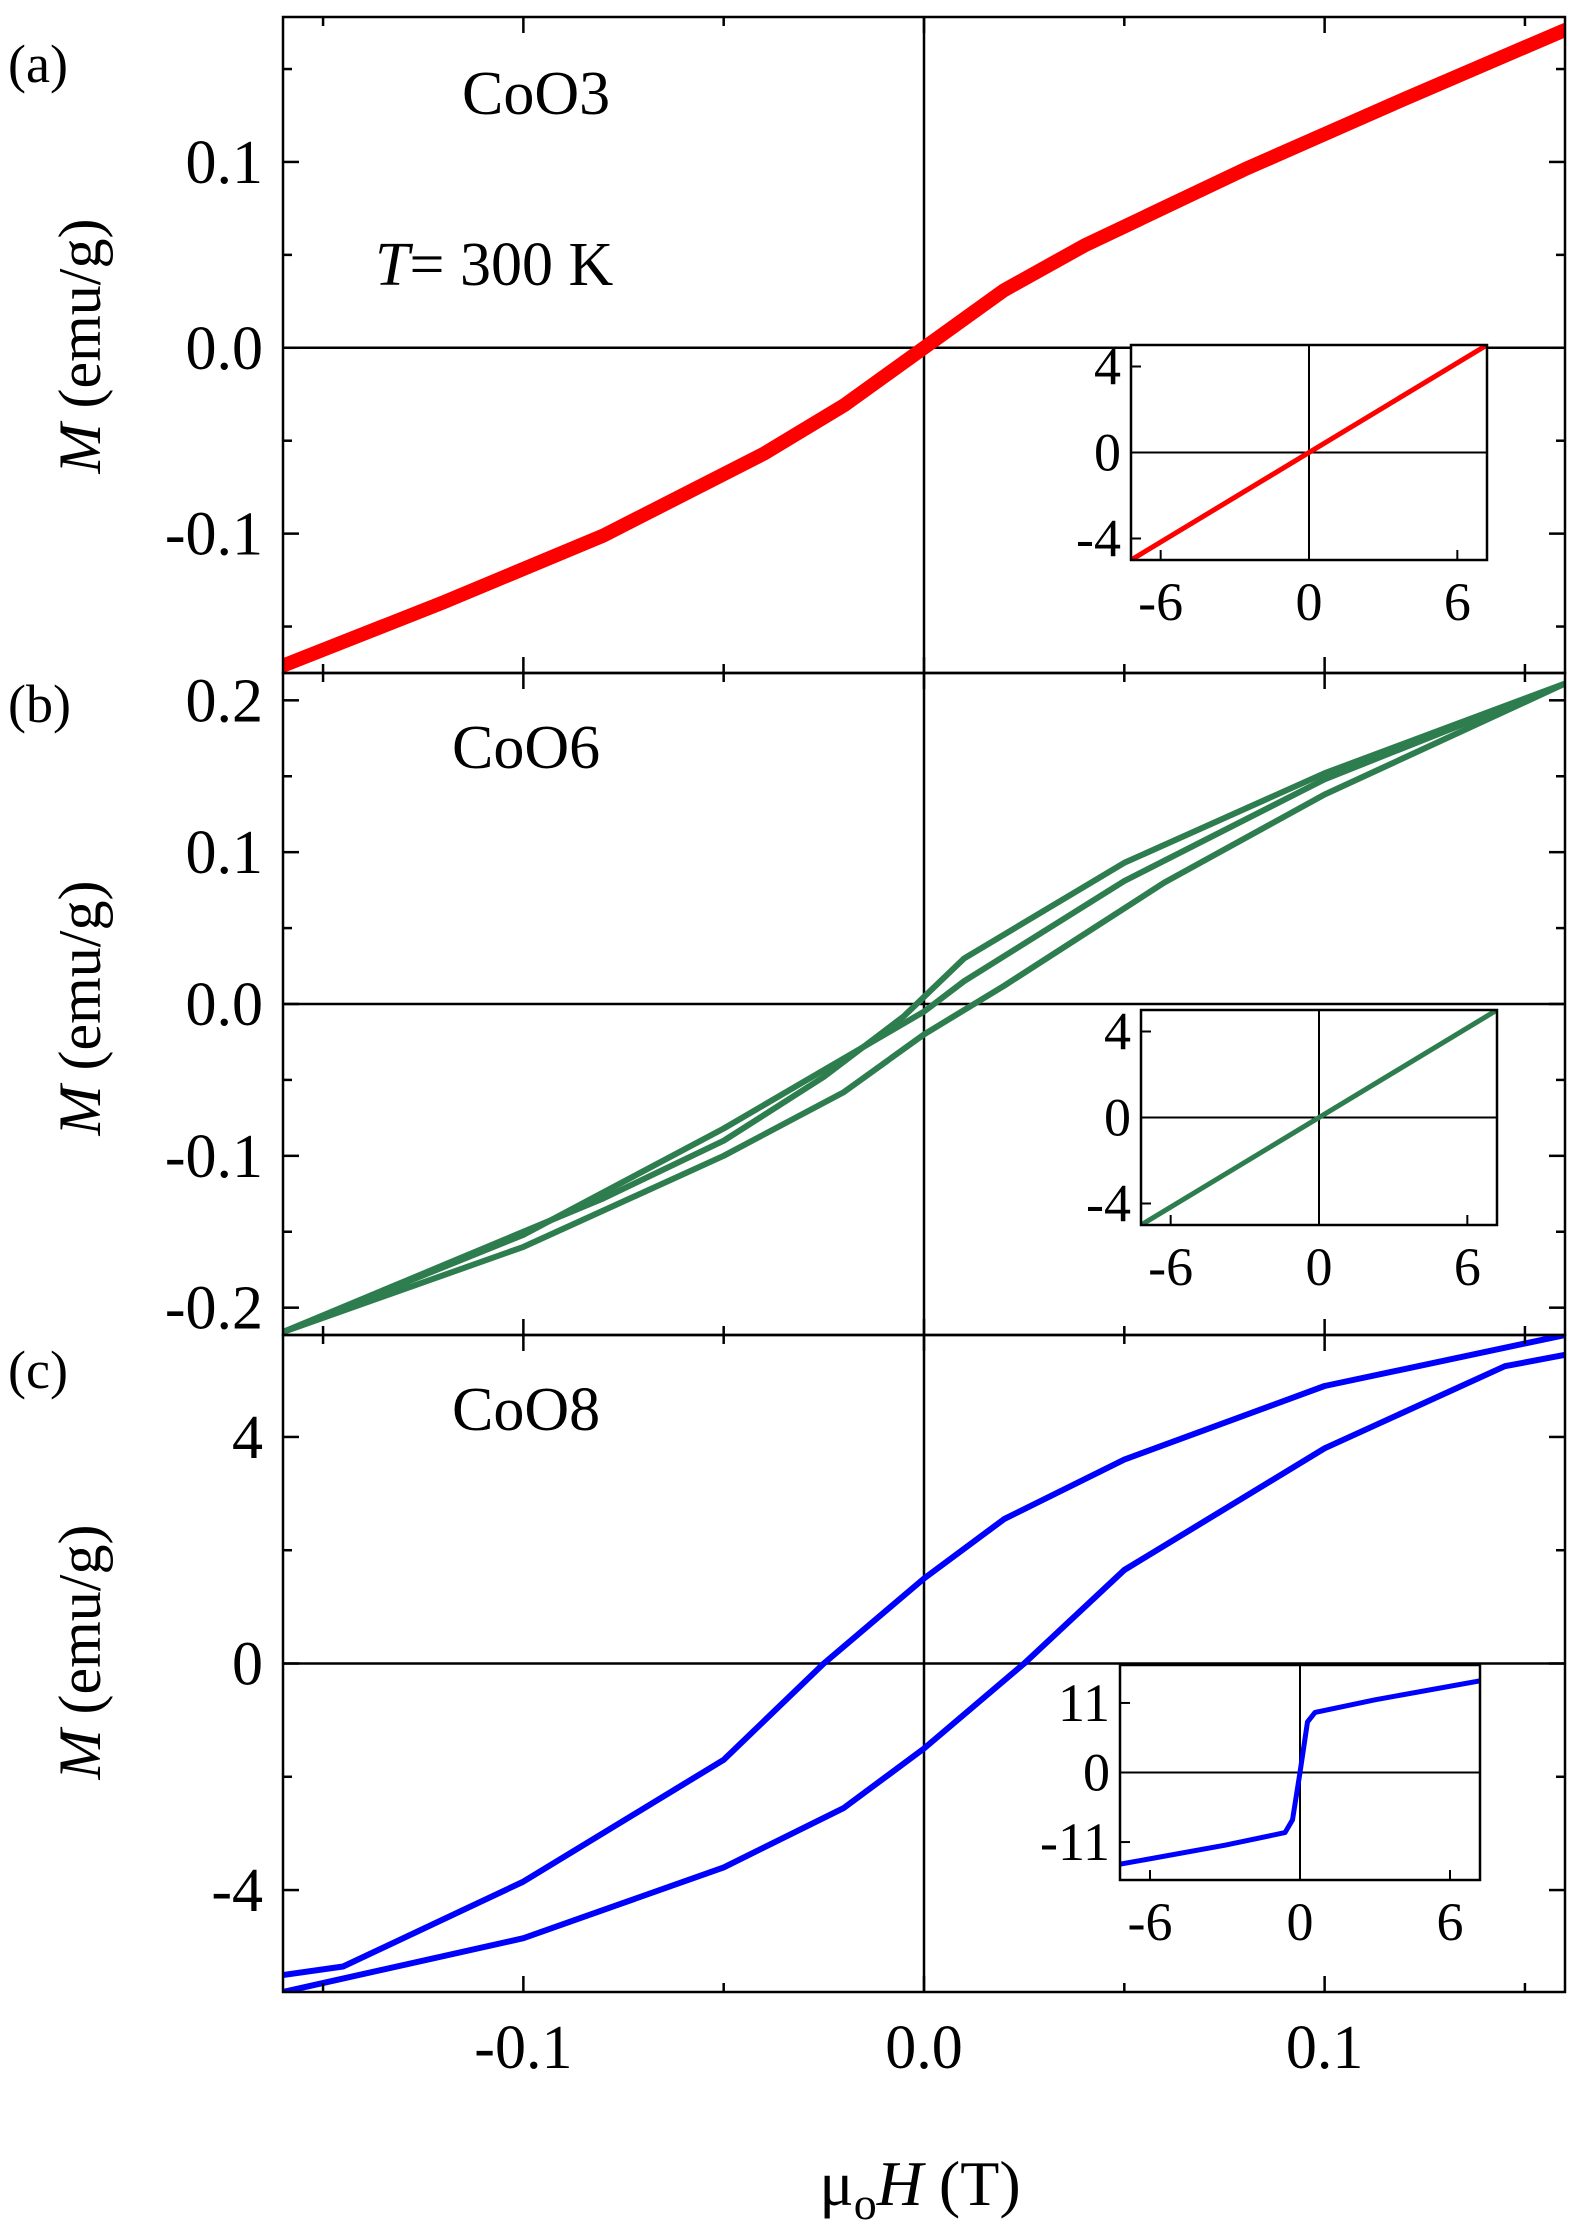  I want to click on y-axis-label-b-symbol: M, so click(80, 1109).